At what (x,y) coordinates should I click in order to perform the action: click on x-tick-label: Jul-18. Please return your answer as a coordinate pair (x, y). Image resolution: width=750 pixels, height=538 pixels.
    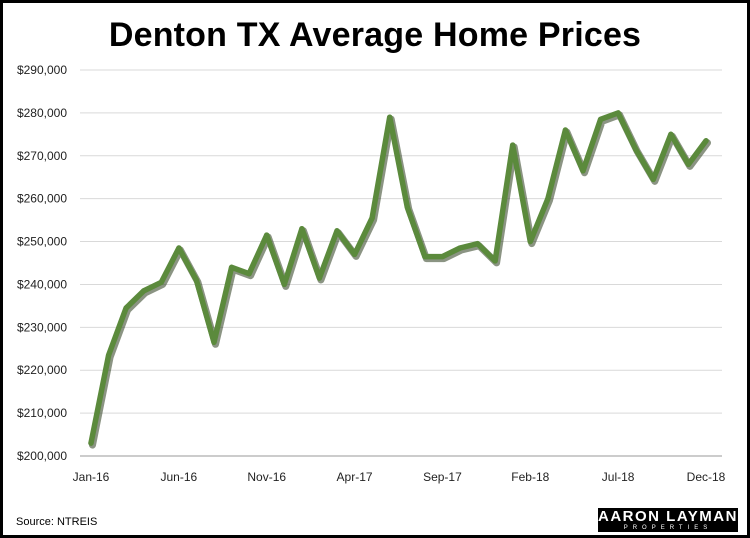
    Looking at the image, I should click on (618, 477).